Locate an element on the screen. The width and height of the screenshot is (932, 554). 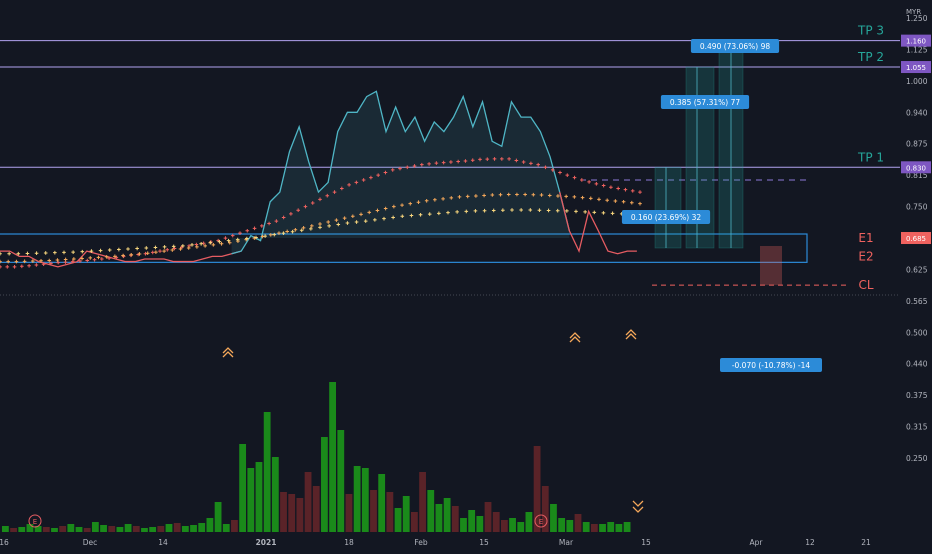
trade-annotation-label is located at coordinates (735, 46).